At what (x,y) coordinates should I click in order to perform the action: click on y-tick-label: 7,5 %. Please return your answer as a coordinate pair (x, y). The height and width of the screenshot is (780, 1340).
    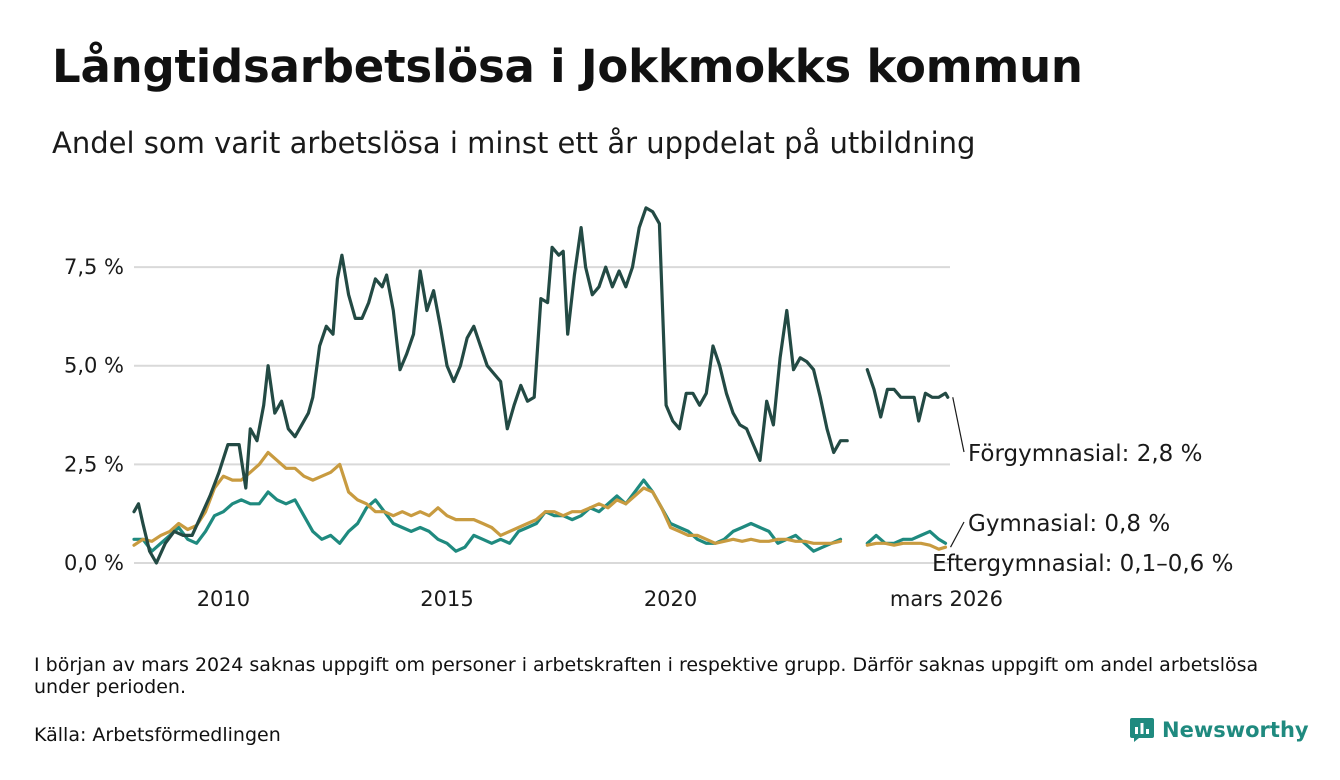
    Looking at the image, I should click on (94, 267).